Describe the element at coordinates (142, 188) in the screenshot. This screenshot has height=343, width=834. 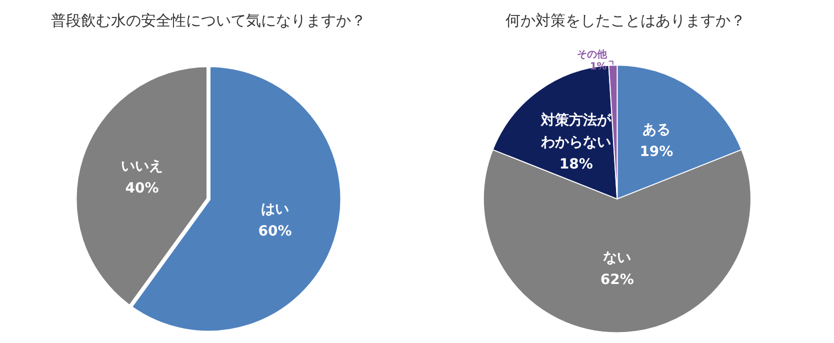
I see `data-label: 40%` at that location.